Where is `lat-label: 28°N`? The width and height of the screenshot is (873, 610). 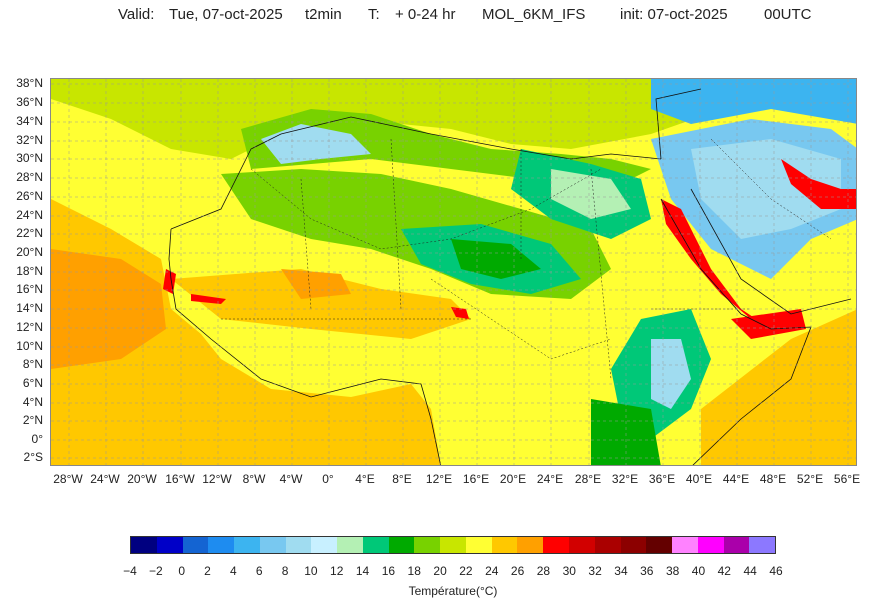
lat-label: 28°N is located at coordinates (29, 177).